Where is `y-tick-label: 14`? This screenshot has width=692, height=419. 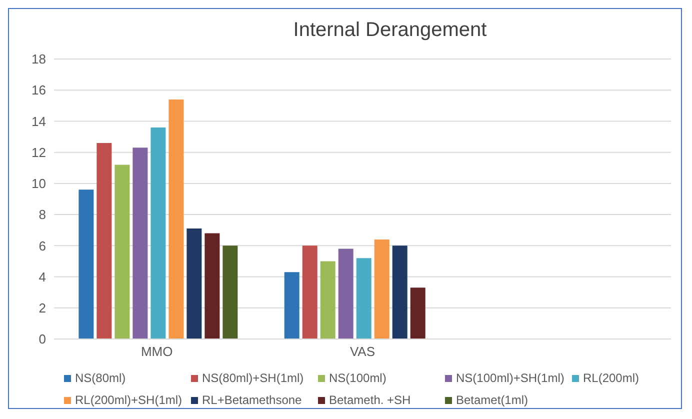 y-tick-label: 14 is located at coordinates (39, 121).